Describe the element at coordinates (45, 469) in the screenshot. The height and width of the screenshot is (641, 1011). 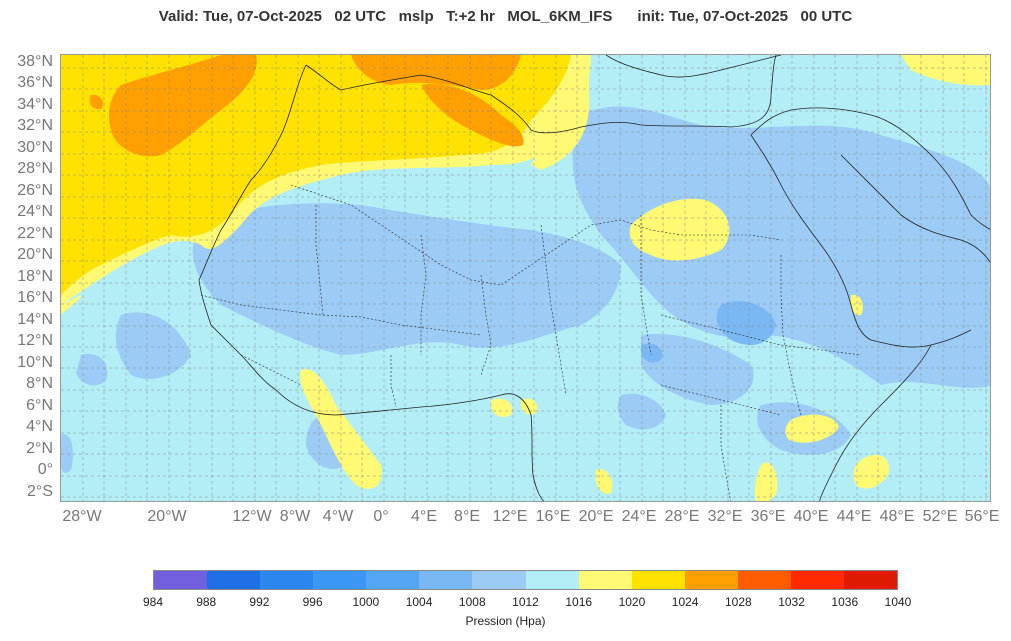
I see `latitude-label: 0°` at that location.